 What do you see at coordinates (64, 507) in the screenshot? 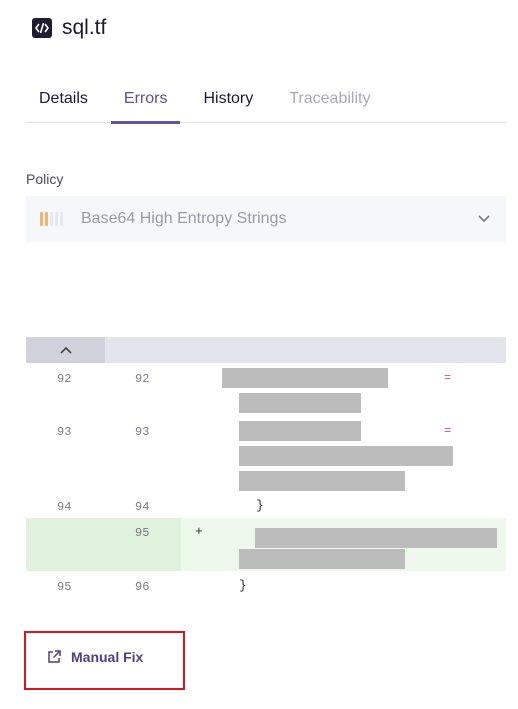
I see `old-line-number: 94` at bounding box center [64, 507].